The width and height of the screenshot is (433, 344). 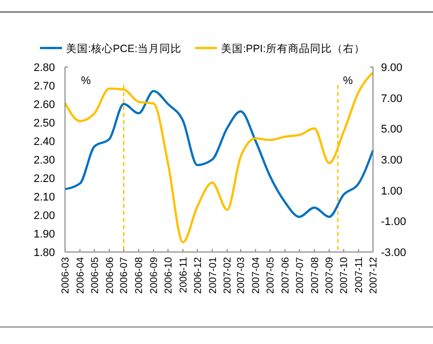 I want to click on x-tick-label: 2007-11, so click(x=360, y=274).